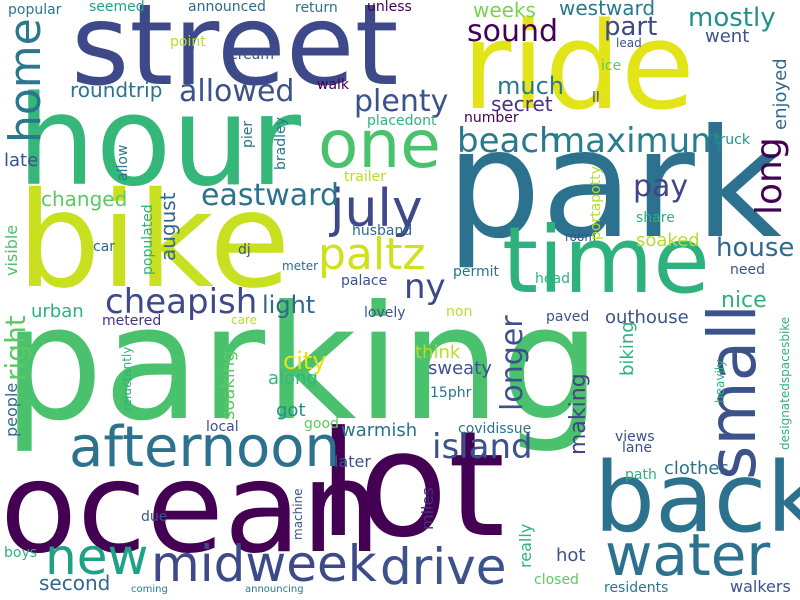  I want to click on word-july: july, so click(376, 209).